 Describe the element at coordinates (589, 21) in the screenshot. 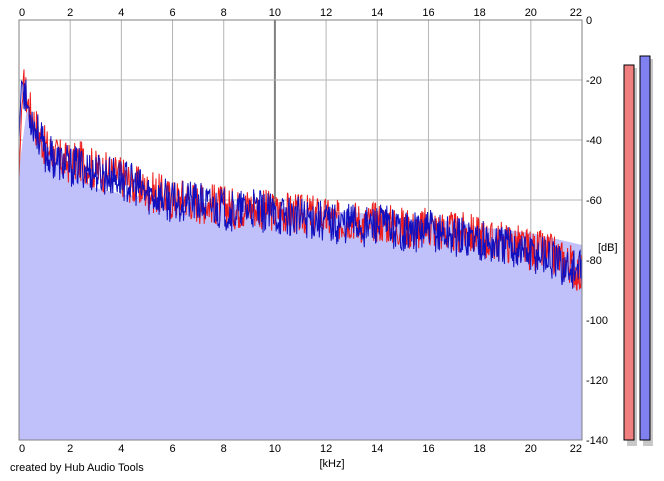

I see `y-tick-label: 0` at that location.